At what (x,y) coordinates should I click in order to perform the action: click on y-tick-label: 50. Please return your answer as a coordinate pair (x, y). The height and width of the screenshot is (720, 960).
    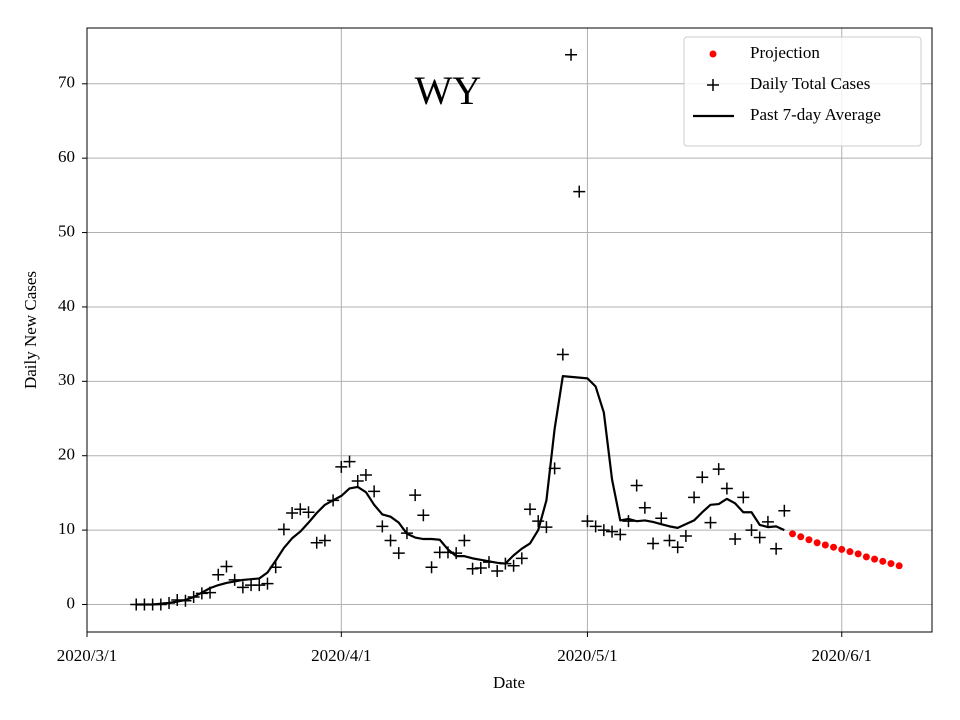
    Looking at the image, I should click on (66, 230).